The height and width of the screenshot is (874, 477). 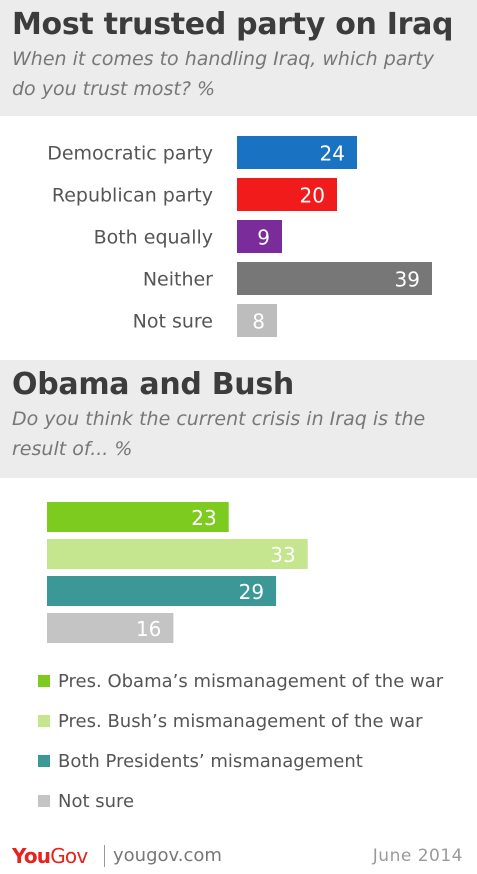 I want to click on section-1-subtitle-line2: do you trust most? %, so click(x=114, y=89).